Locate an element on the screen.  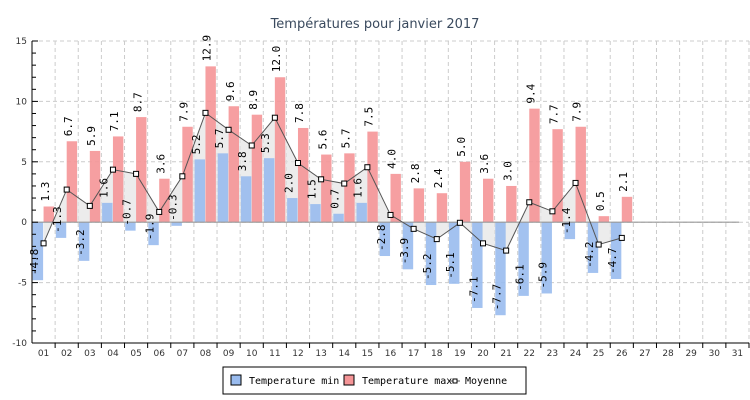
x-tick-label: 16 is located at coordinates (391, 354).